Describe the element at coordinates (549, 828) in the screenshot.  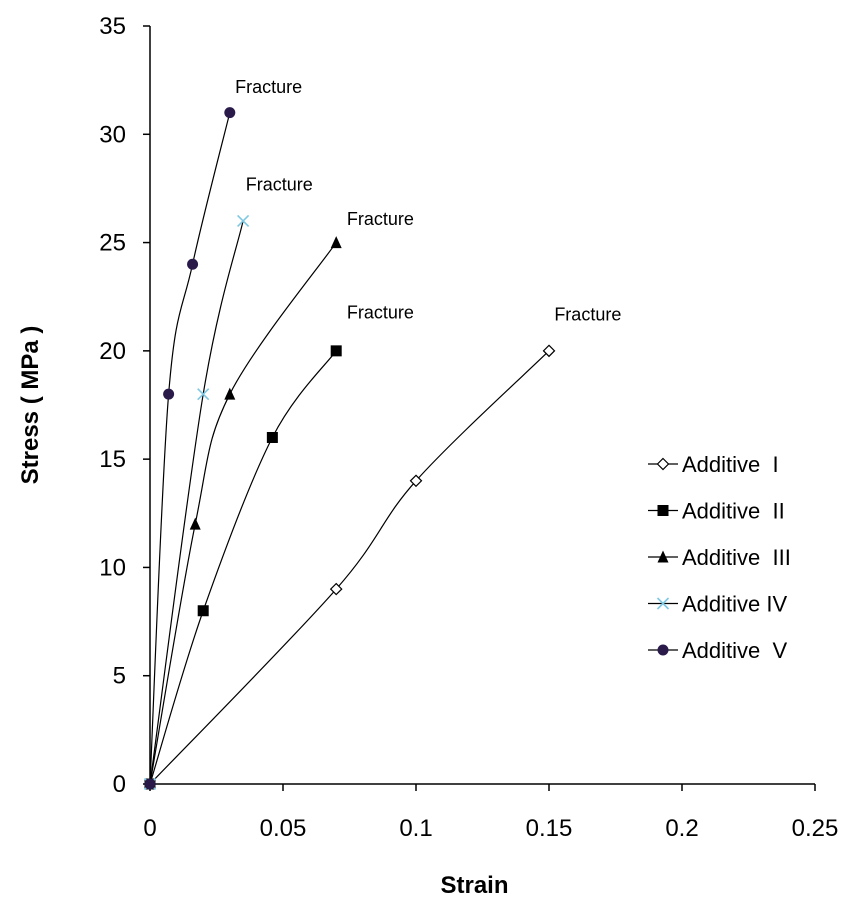
I see `x-tick-label: 0.15` at that location.